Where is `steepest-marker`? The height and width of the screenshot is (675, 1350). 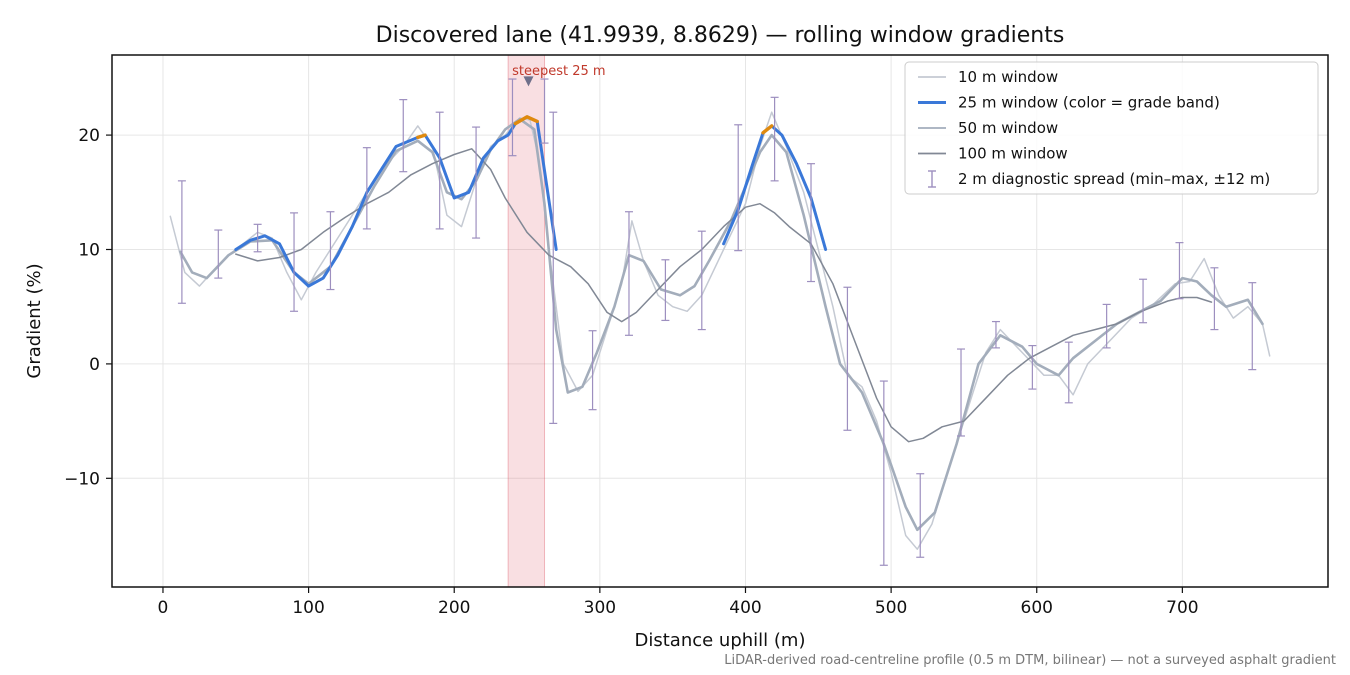 steepest-marker is located at coordinates (528, 81).